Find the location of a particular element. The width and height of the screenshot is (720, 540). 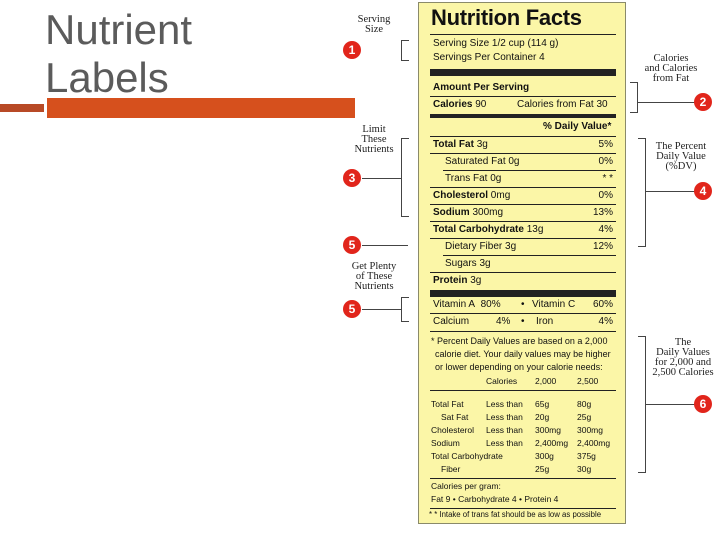

dv-total-carbohydrate: 4% is located at coordinates (605, 229).